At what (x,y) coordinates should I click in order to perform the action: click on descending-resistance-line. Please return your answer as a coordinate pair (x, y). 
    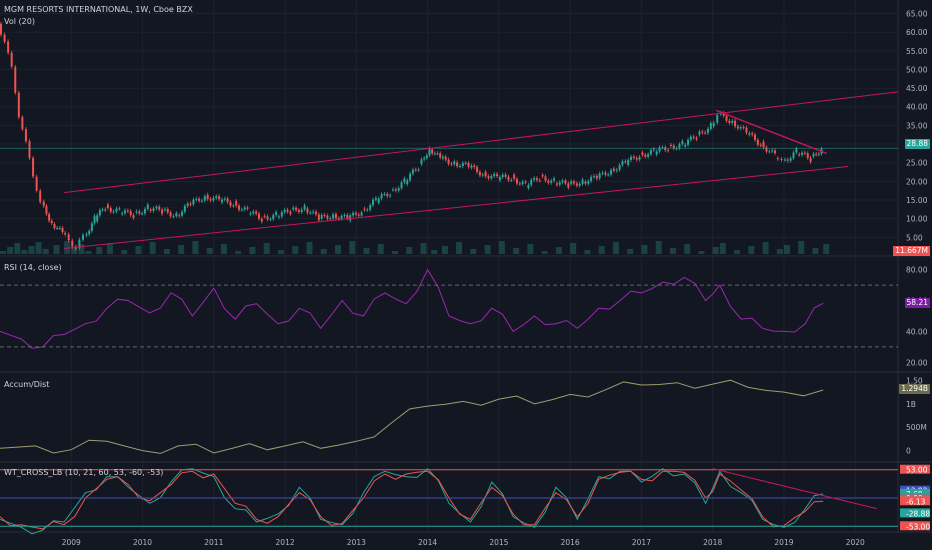
    Looking at the image, I should click on (771, 132).